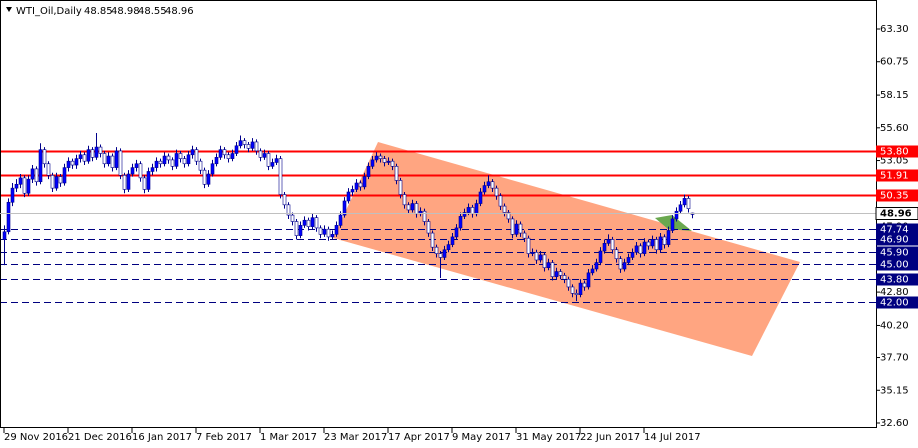  What do you see at coordinates (610, 437) in the screenshot?
I see `x-tick-label: 22 Jun 2017` at bounding box center [610, 437].